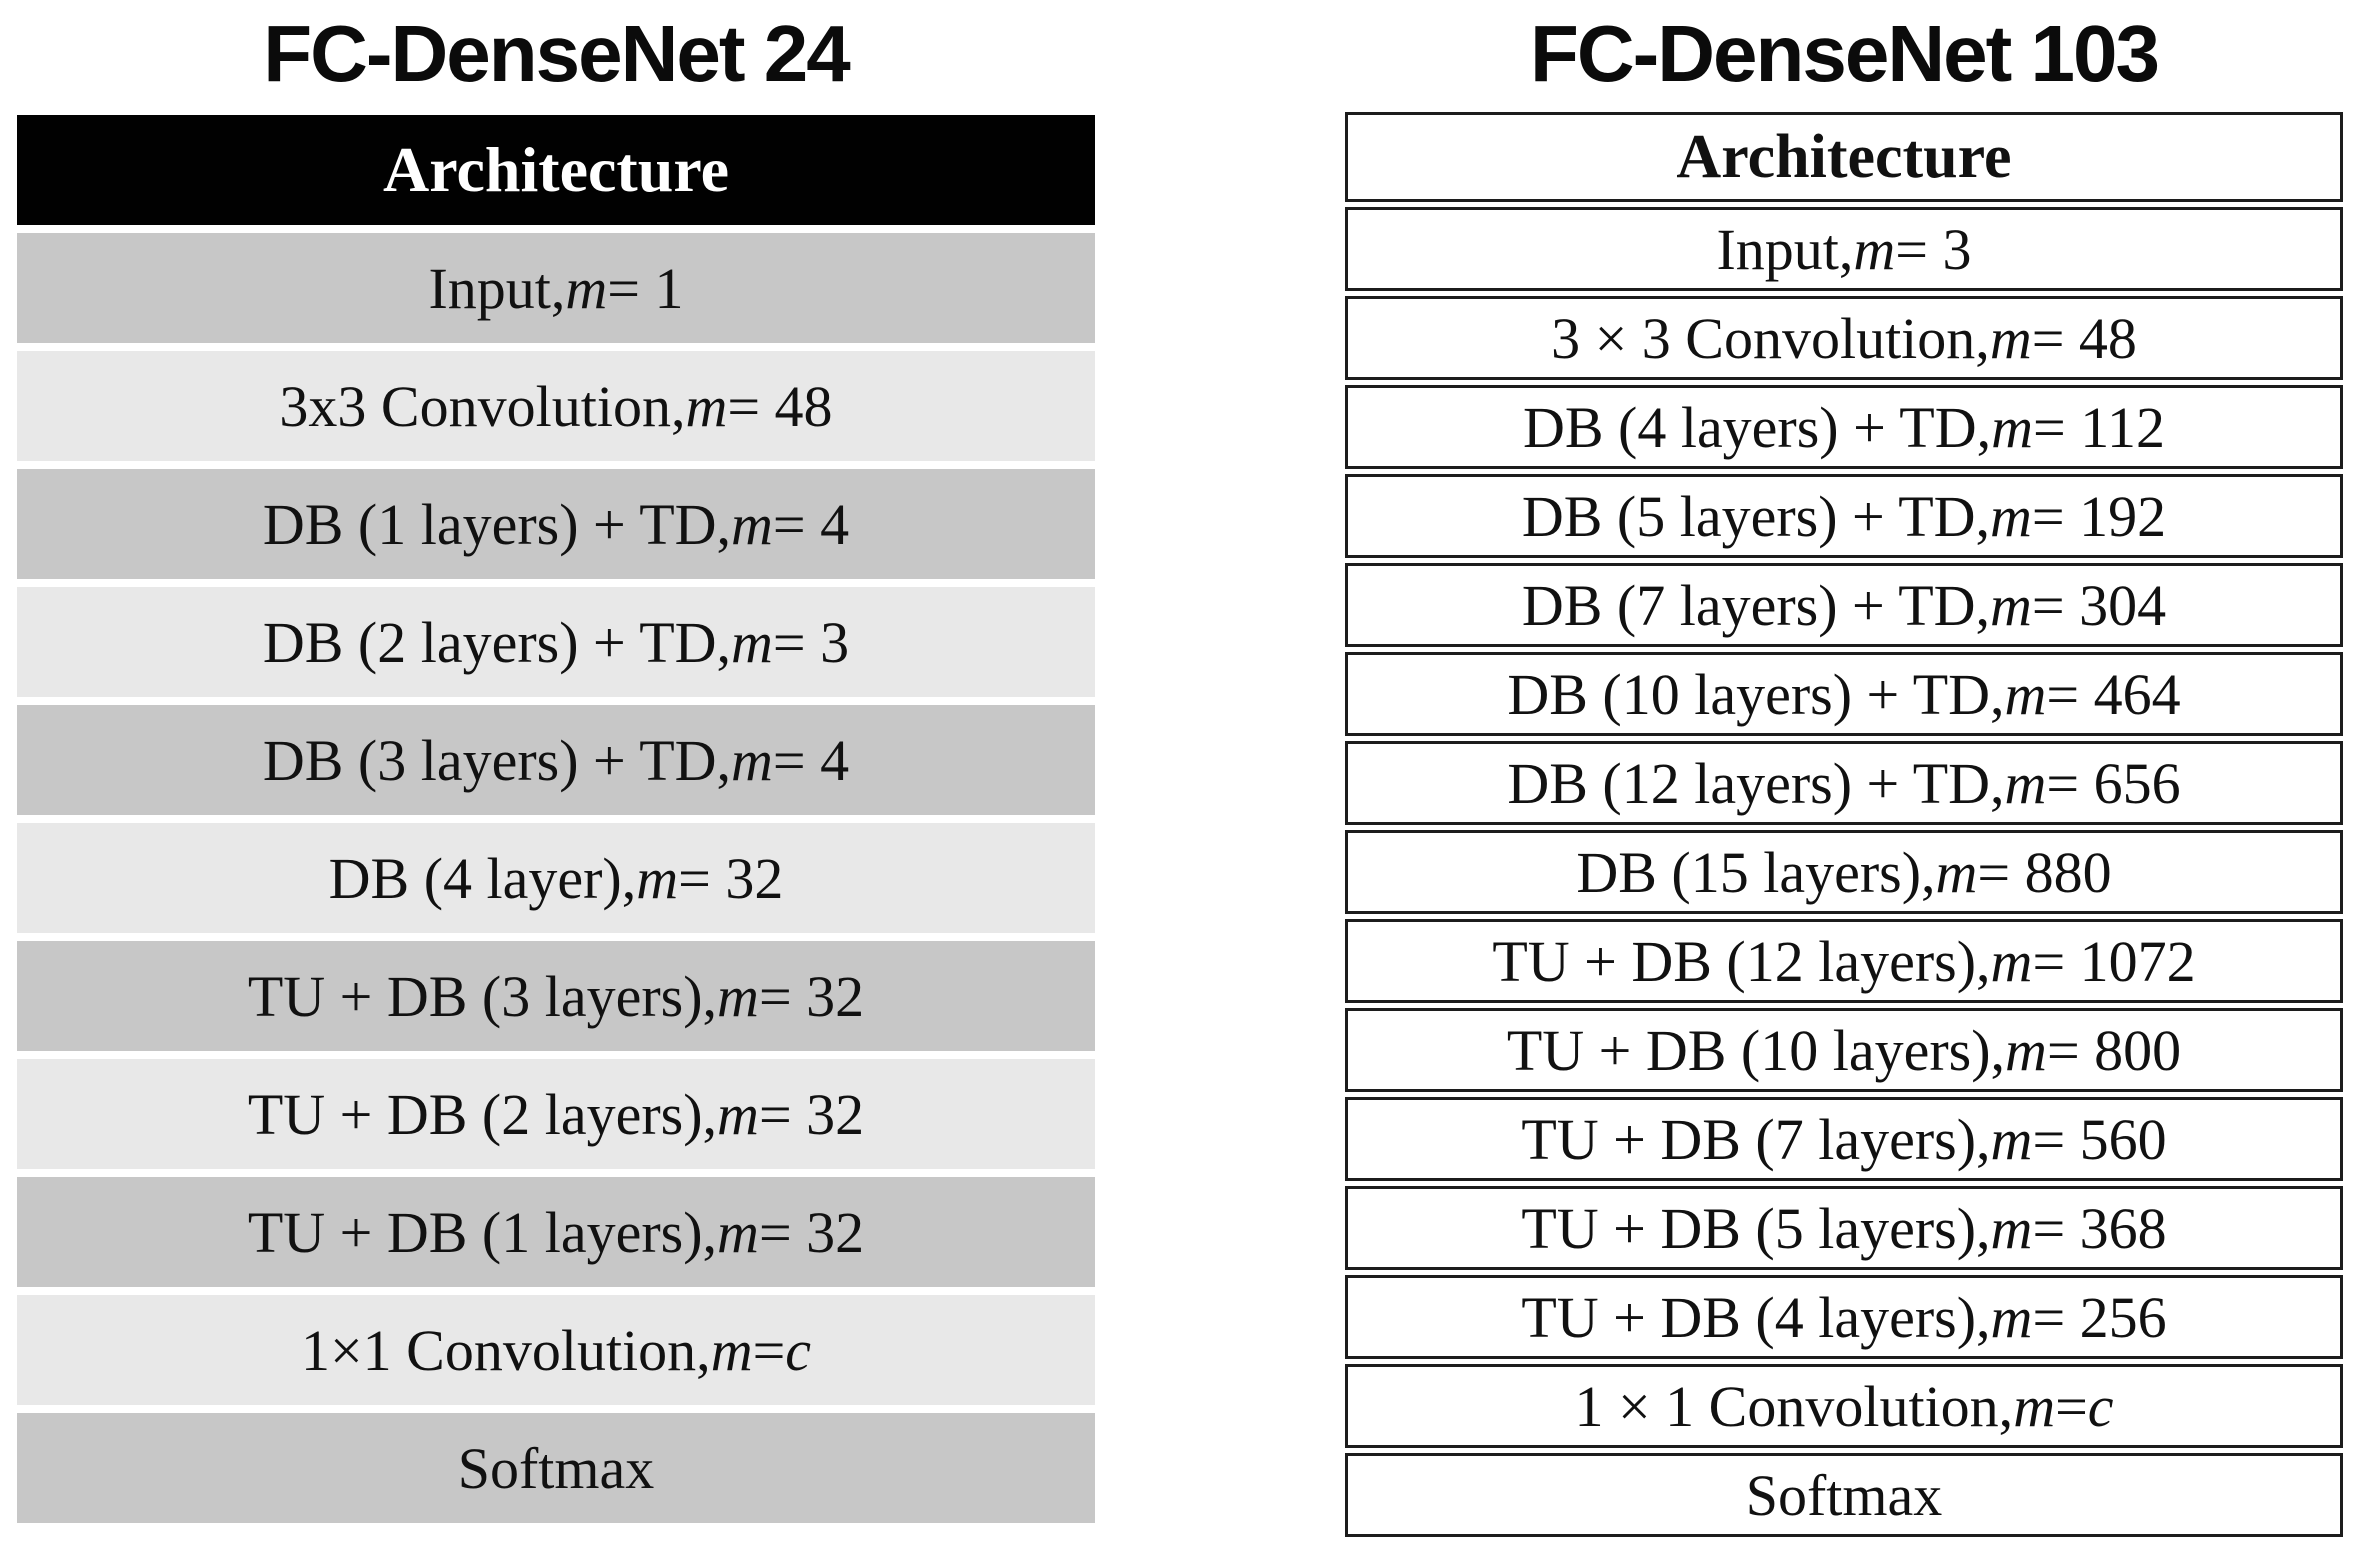 Image resolution: width=2365 pixels, height=1542 pixels. I want to click on table-row: DB (3 layers) + TD, m = 4, so click(556, 760).